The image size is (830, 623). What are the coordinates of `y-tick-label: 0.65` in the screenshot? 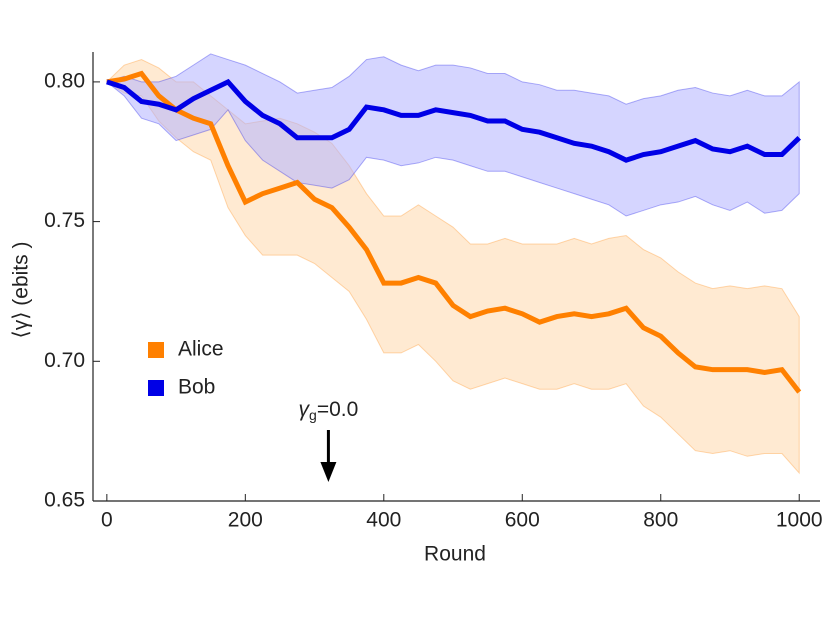 It's located at (64, 500).